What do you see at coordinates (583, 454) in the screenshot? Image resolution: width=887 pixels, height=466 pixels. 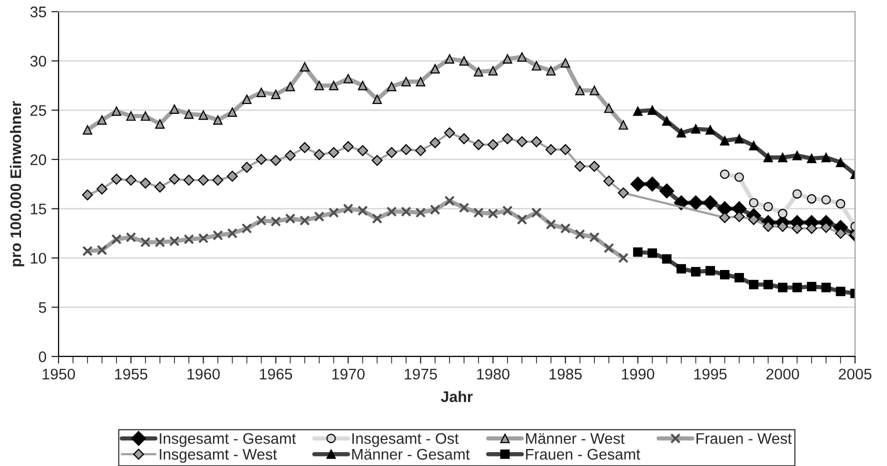 I see `legend-label: Frauen - Gesamt` at bounding box center [583, 454].